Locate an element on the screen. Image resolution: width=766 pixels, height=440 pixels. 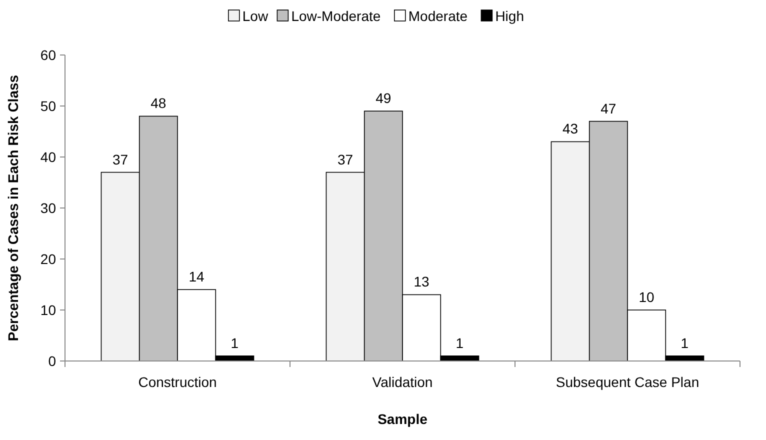
data-label: 47 is located at coordinates (608, 108).